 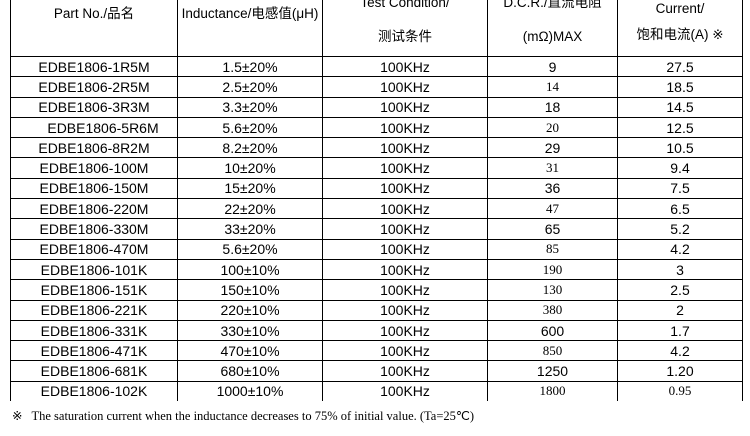 What do you see at coordinates (94, 127) in the screenshot?
I see `part-no-cell: EDBE1806-5R6M` at bounding box center [94, 127].